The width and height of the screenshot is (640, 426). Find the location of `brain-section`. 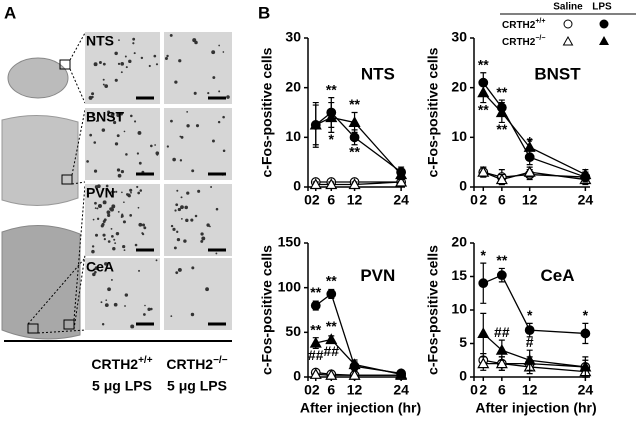

brain-section is located at coordinates (40, 160).